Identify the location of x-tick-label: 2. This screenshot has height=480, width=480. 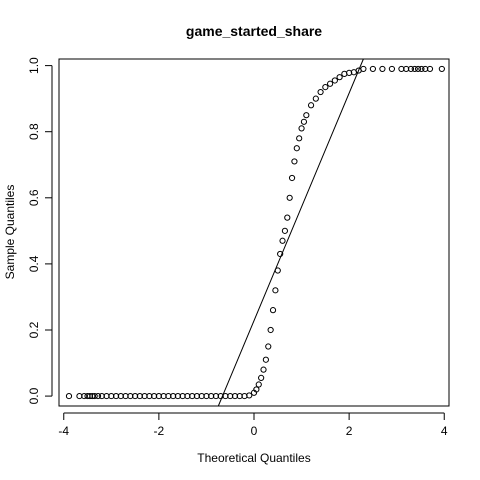
(349, 431).